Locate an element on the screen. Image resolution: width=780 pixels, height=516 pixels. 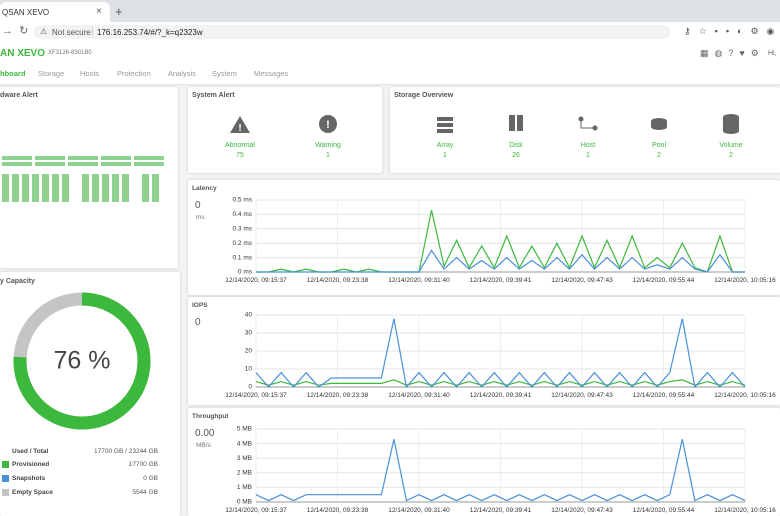
tab-bar is located at coordinates (390, 11).